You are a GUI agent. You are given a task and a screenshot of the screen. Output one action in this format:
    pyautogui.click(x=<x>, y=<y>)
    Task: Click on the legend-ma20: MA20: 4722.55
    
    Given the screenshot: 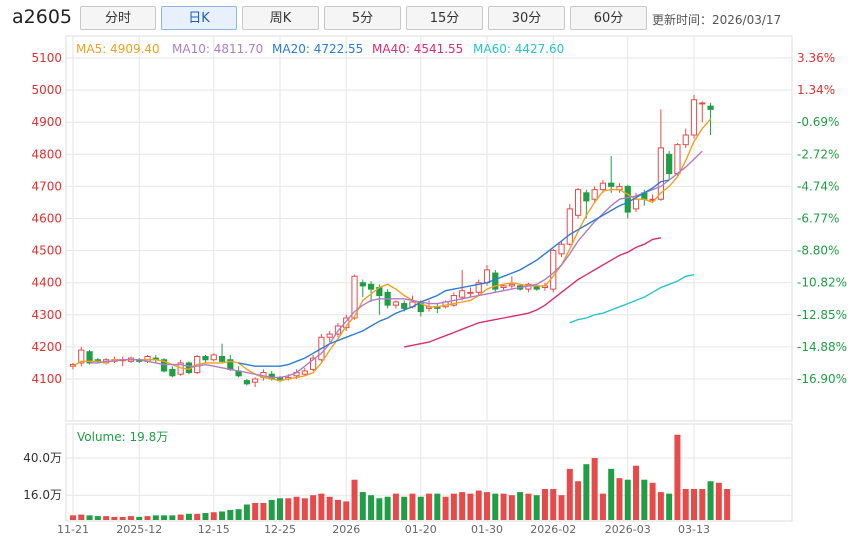 What is the action you would take?
    pyautogui.click(x=317, y=49)
    